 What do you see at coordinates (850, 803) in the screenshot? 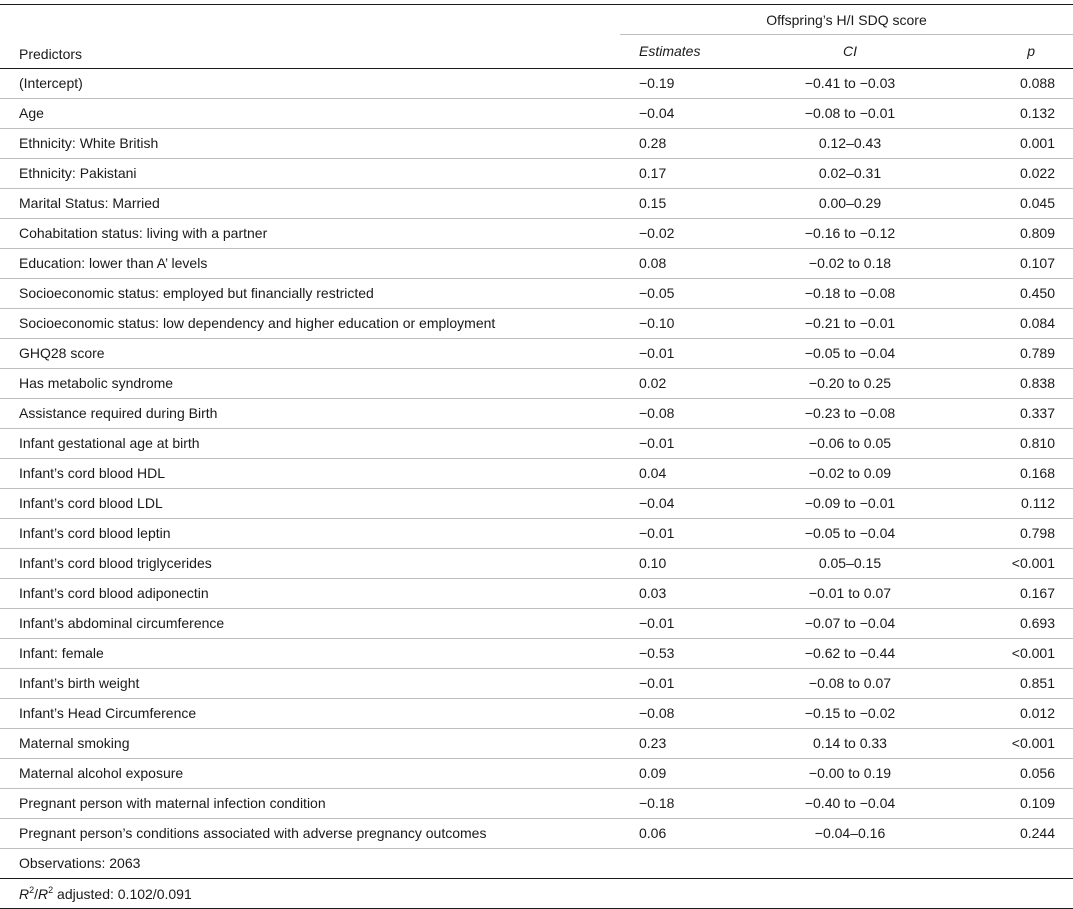
I see `row-ci: −0.40 to −0.04` at bounding box center [850, 803].